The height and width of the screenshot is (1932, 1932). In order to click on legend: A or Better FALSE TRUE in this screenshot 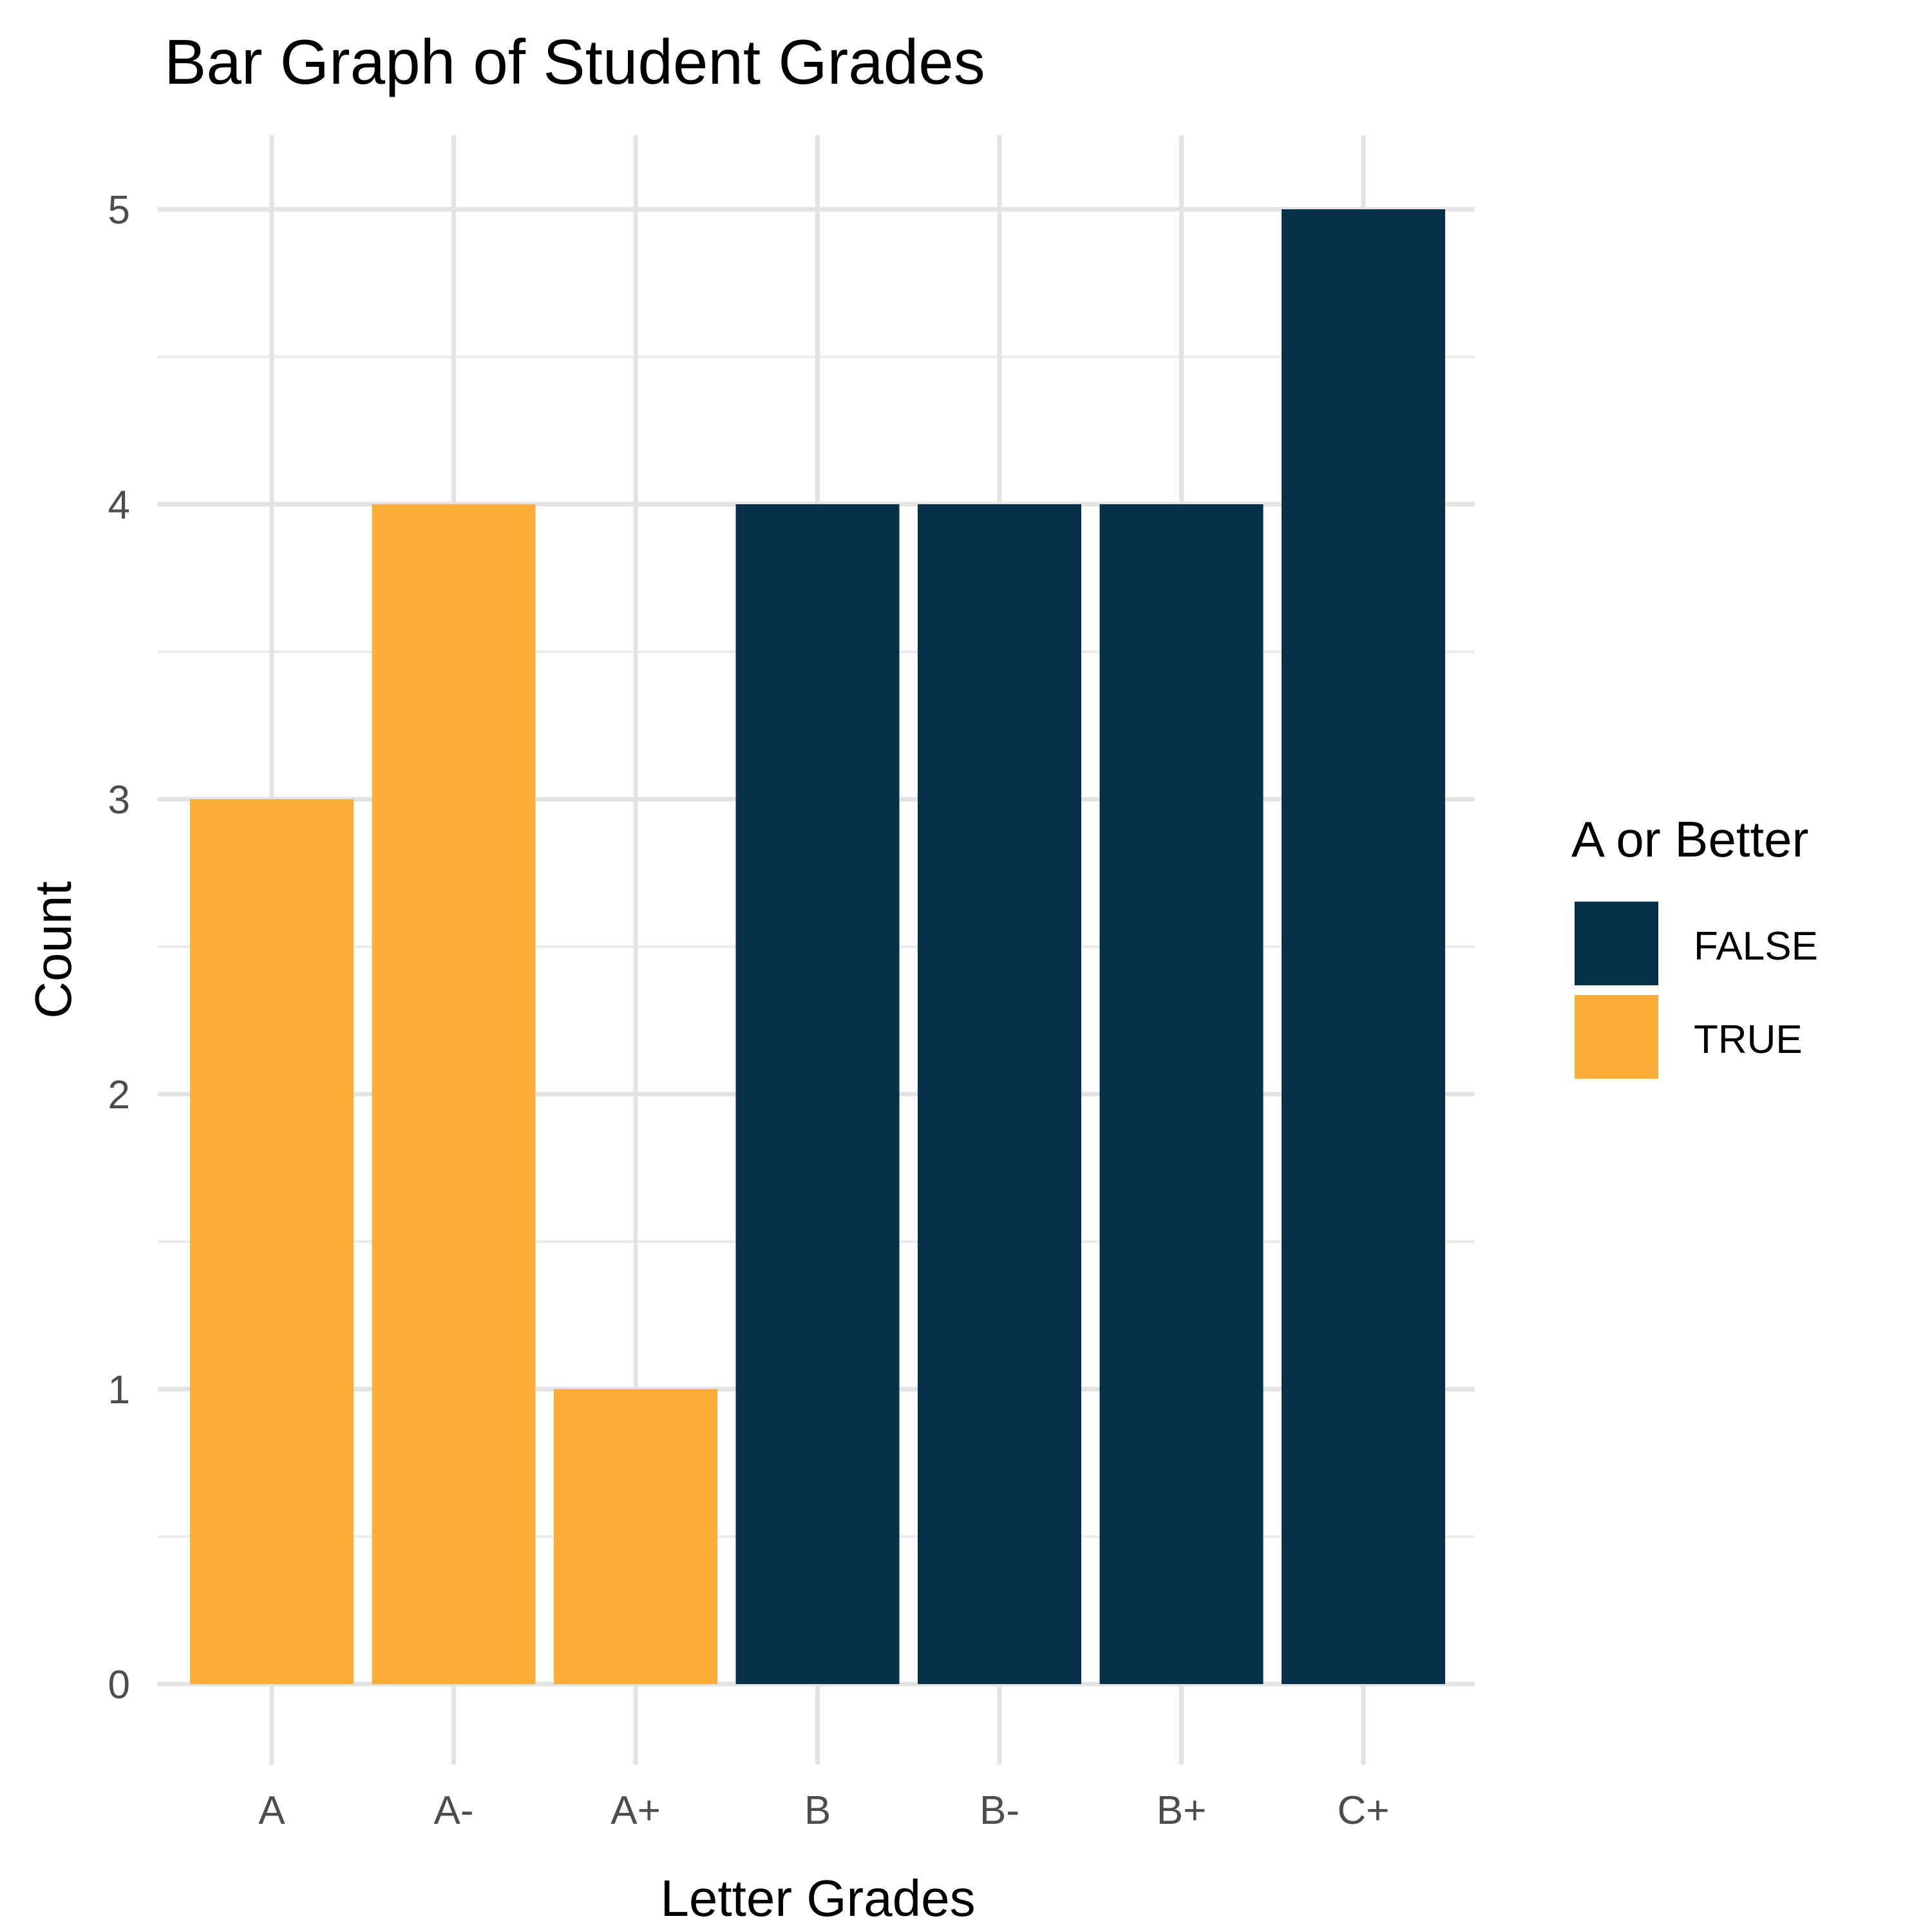, I will do `click(1694, 945)`.